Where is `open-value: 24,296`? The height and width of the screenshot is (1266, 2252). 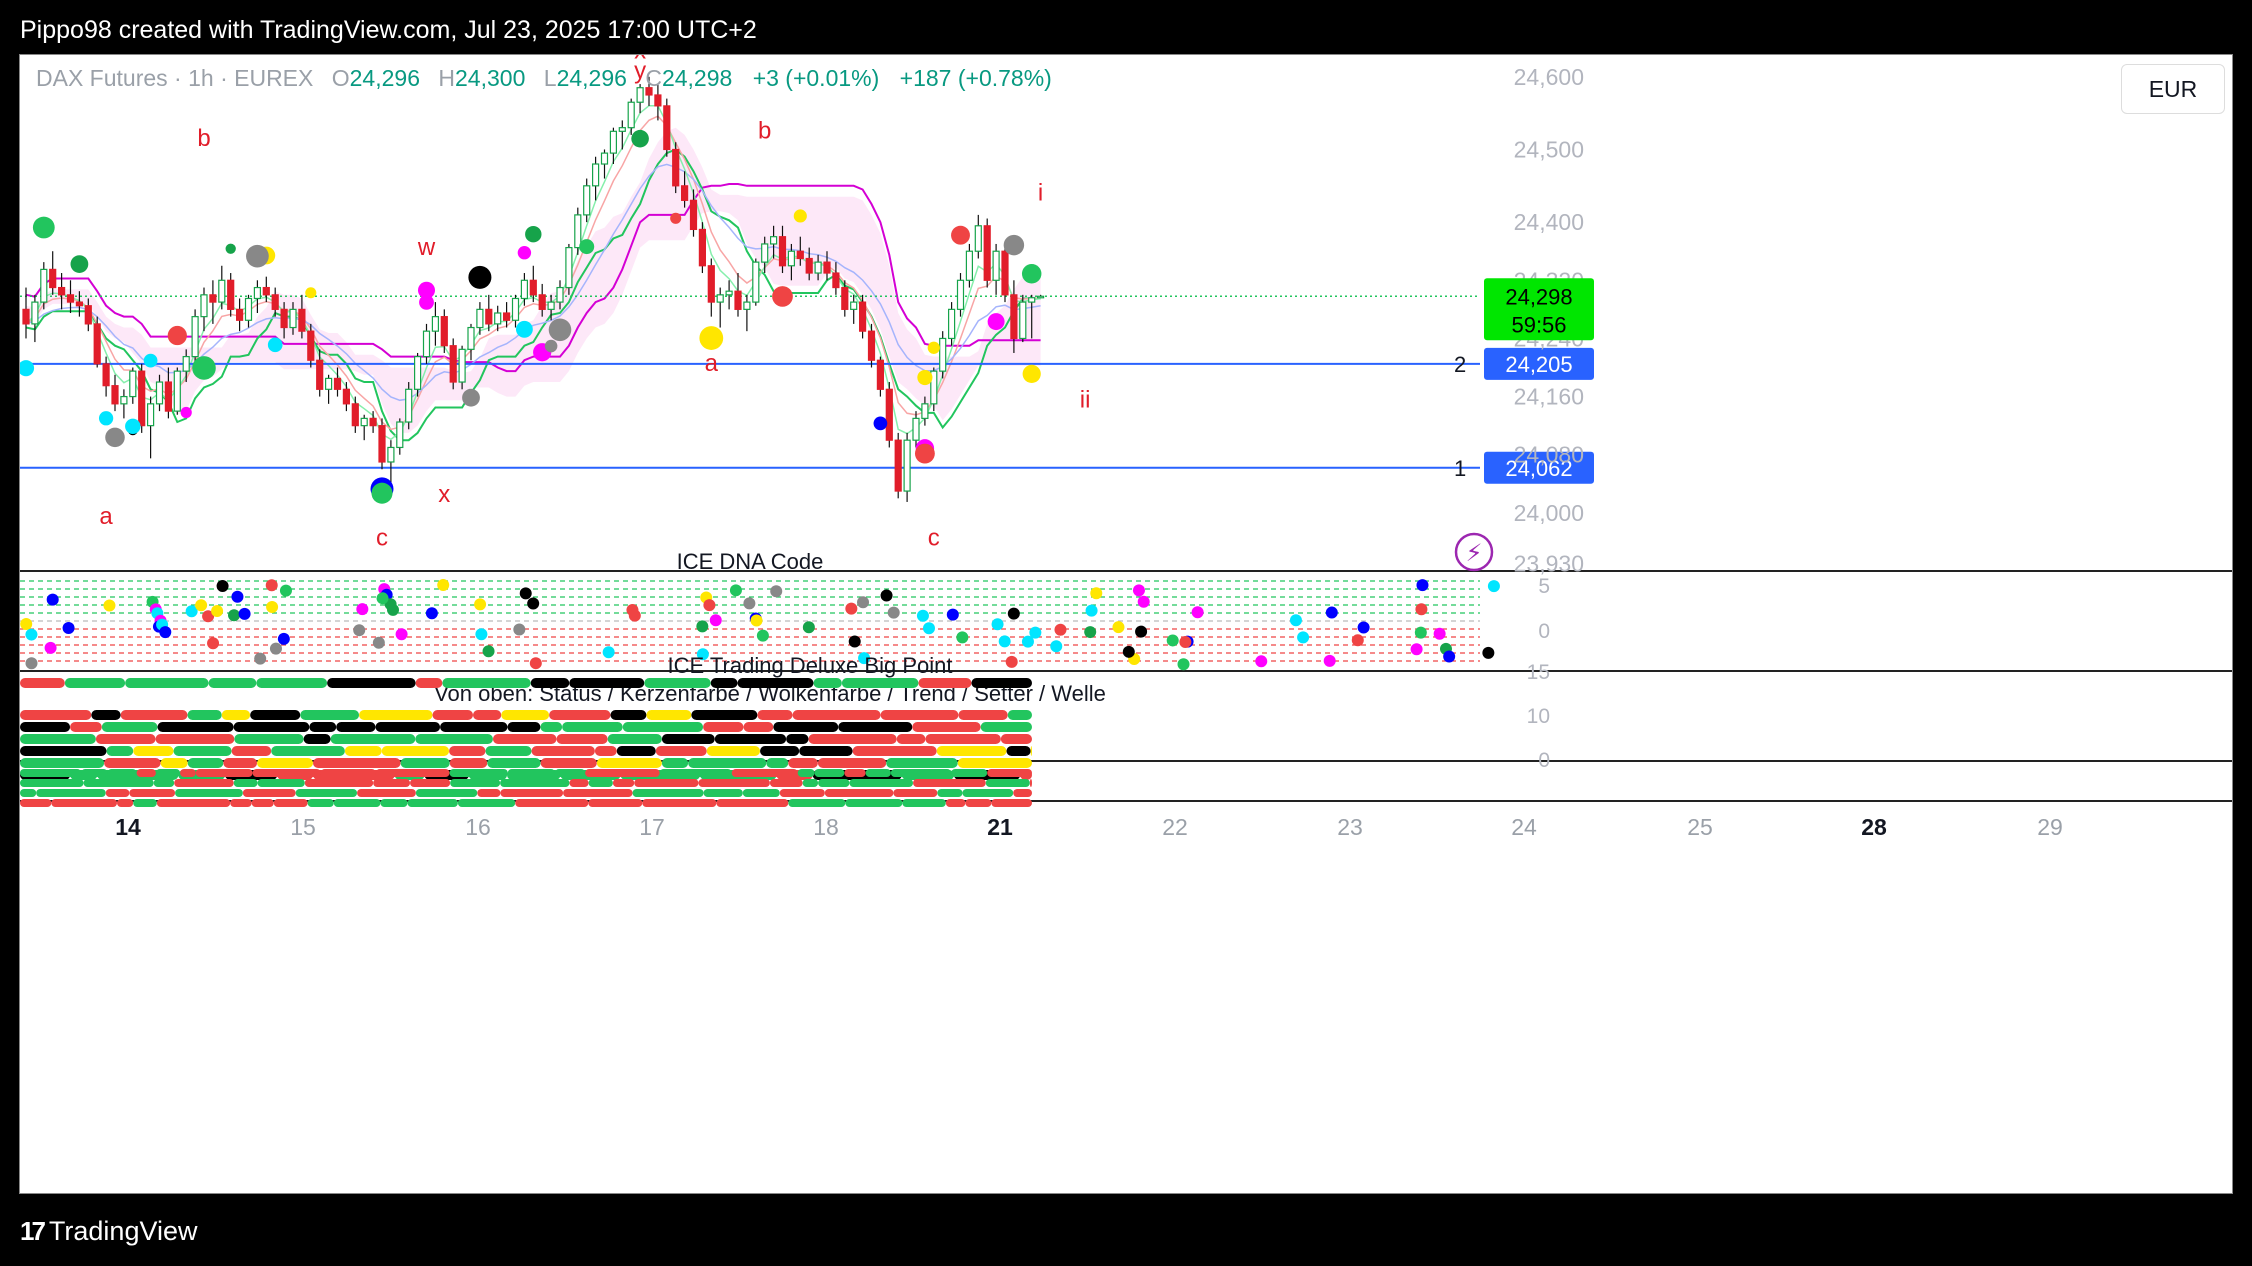 open-value: 24,296 is located at coordinates (385, 78).